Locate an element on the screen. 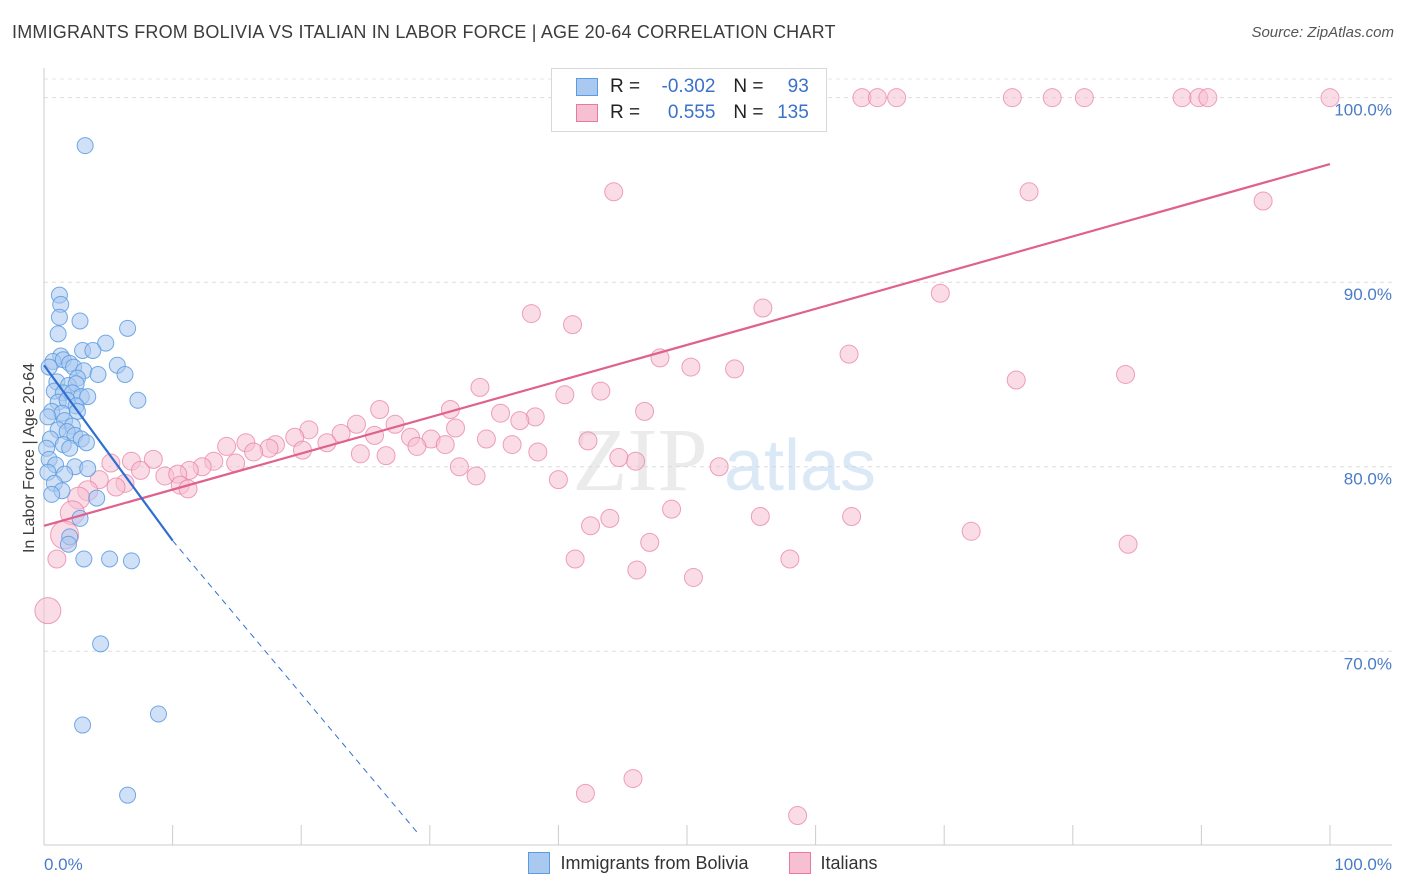  bolivia-legend-swatch is located at coordinates (539, 863).